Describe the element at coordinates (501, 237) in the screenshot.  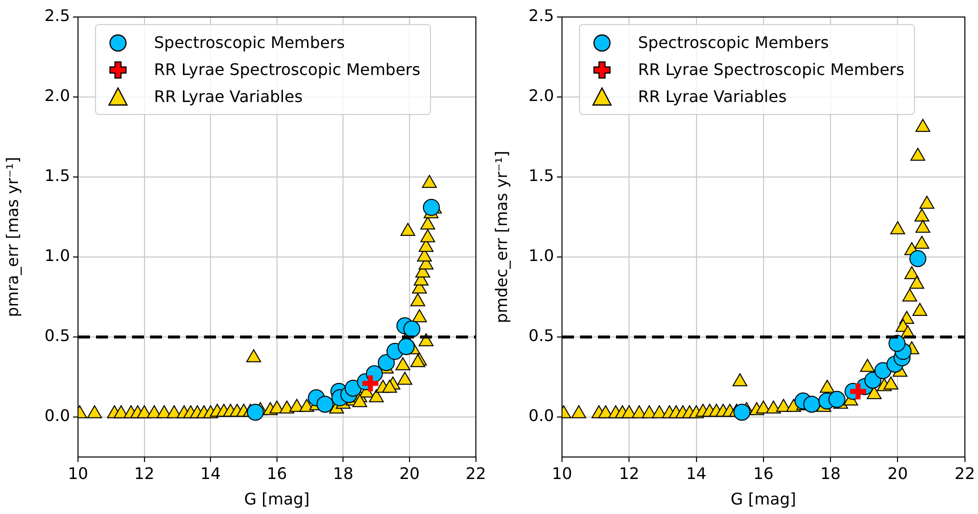
I see `y-axis-title: pmdec_err [mas yr⁻¹]` at that location.